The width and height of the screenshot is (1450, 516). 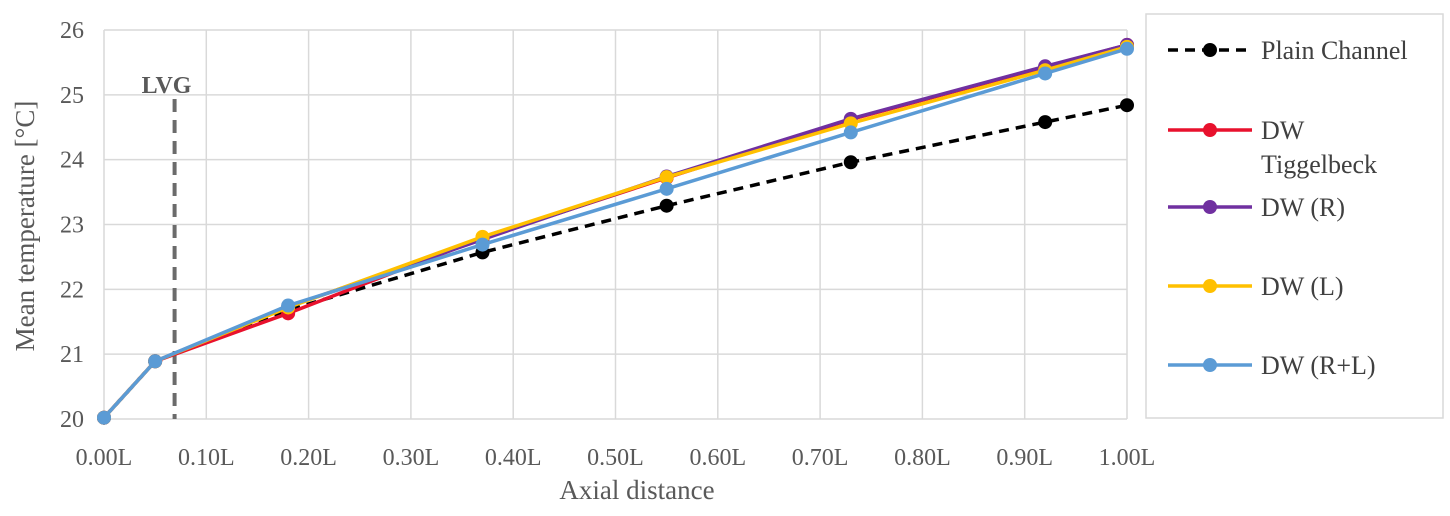 I want to click on legend-label: DW Tiggelbeck, so click(x=1319, y=147).